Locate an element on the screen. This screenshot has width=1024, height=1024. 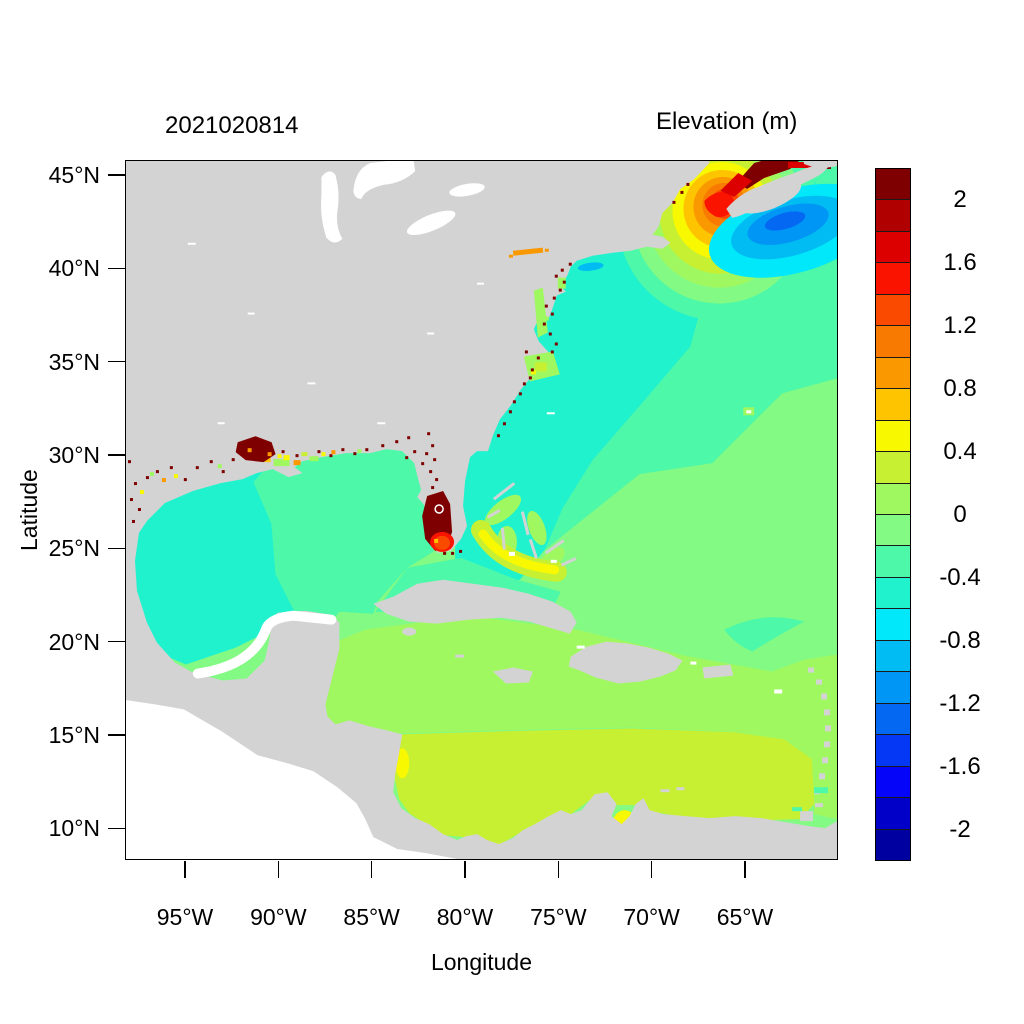
x-tick-label: 90°W is located at coordinates (278, 917).